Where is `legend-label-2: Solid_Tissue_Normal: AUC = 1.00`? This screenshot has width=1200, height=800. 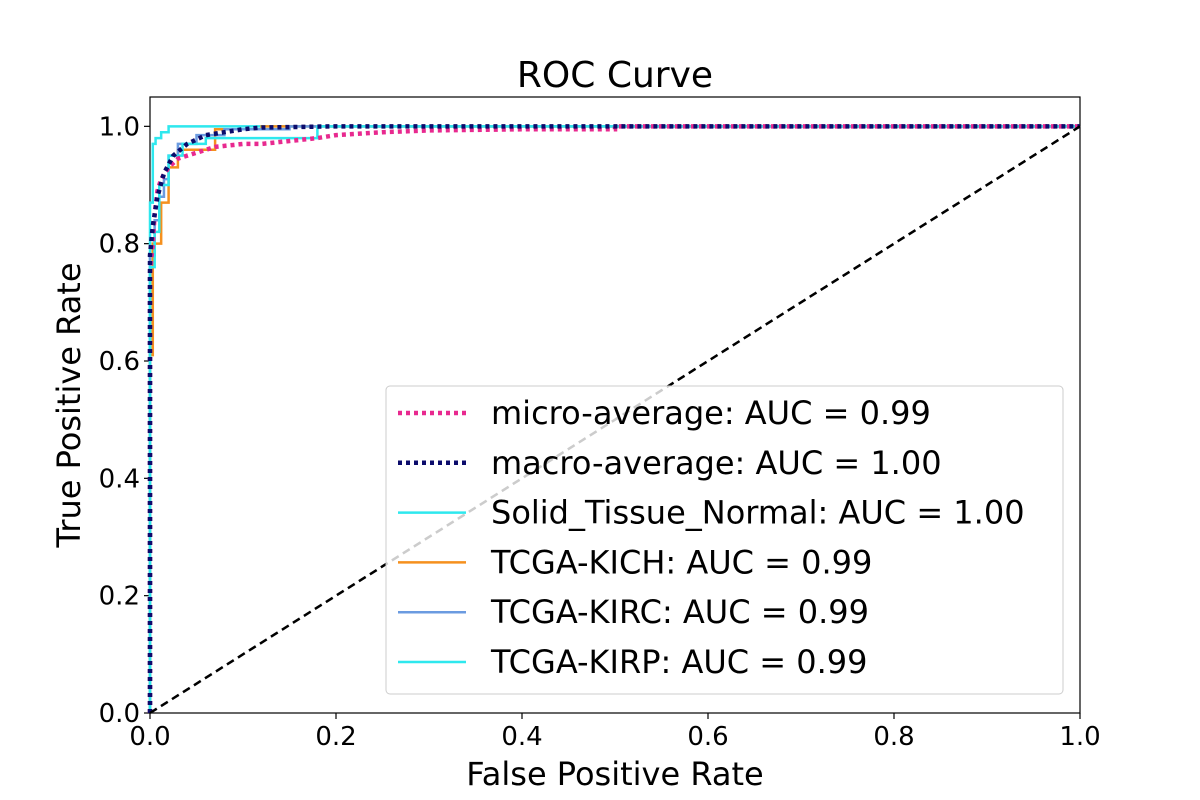
legend-label-2: Solid_Tissue_Normal: AUC = 1.00 is located at coordinates (758, 513).